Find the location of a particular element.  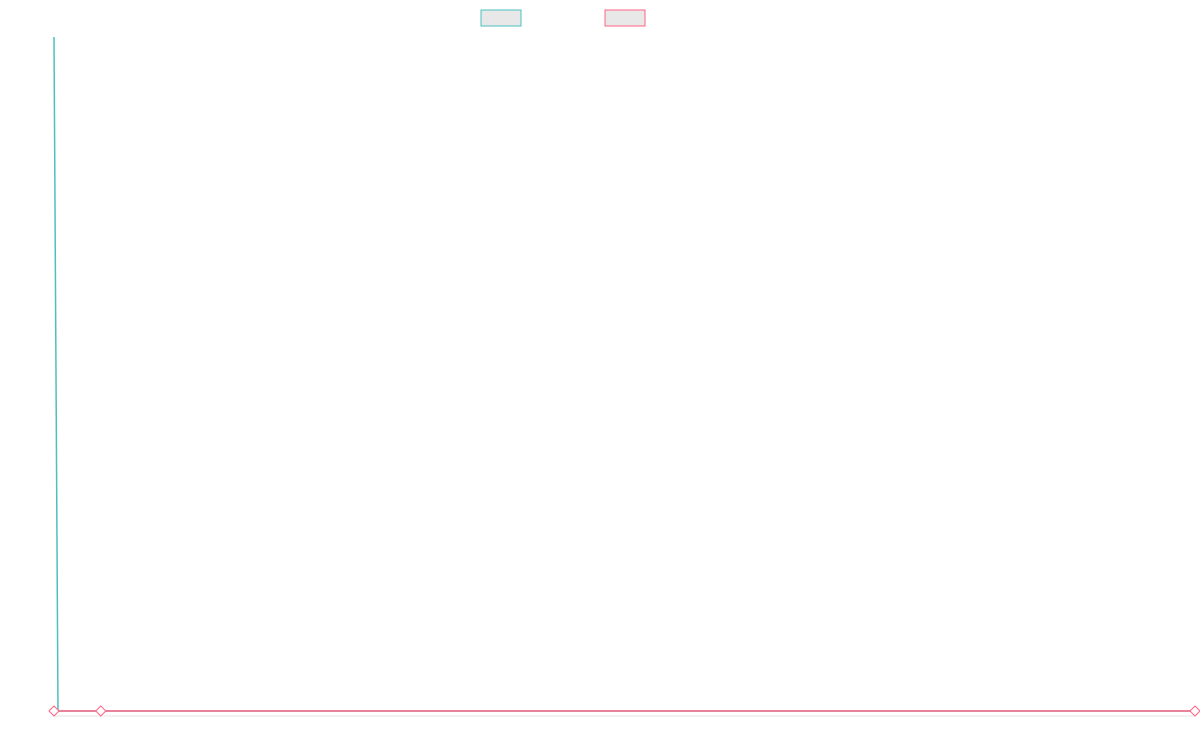

legend is located at coordinates (563, 18).